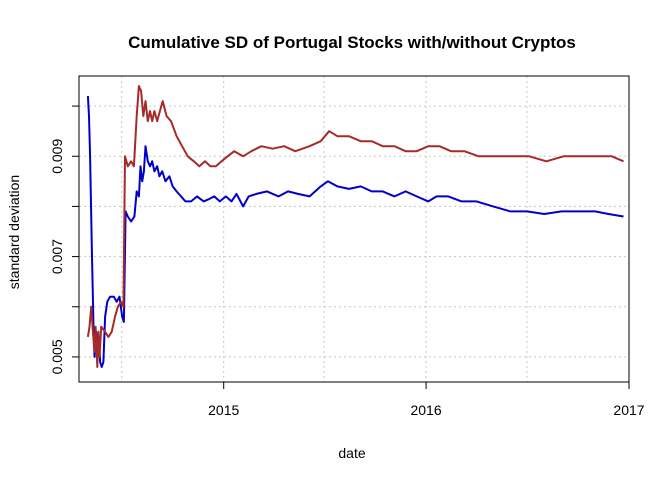  I want to click on y-axis: 0.005 0.007 0.009, so click(64, 239).